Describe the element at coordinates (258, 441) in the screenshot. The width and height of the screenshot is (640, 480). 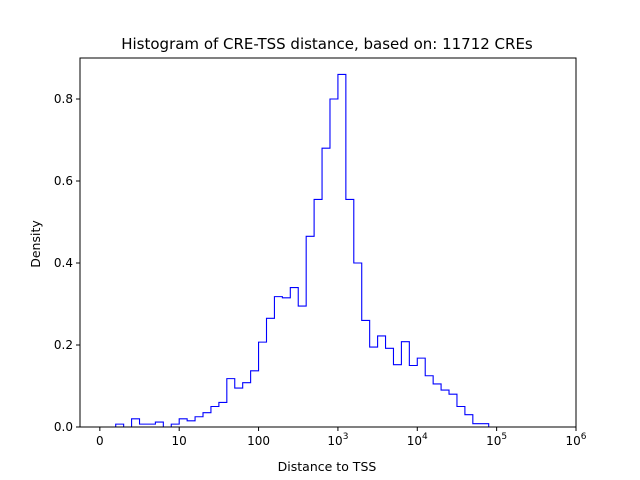
I see `x-tick-label: 100` at that location.